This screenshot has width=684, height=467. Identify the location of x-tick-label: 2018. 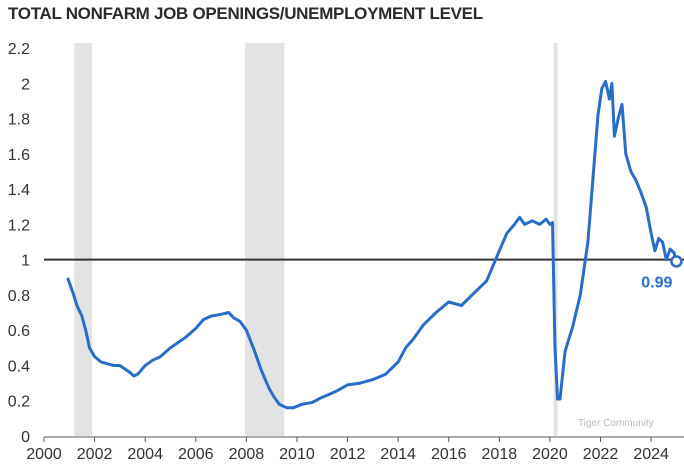
(500, 454).